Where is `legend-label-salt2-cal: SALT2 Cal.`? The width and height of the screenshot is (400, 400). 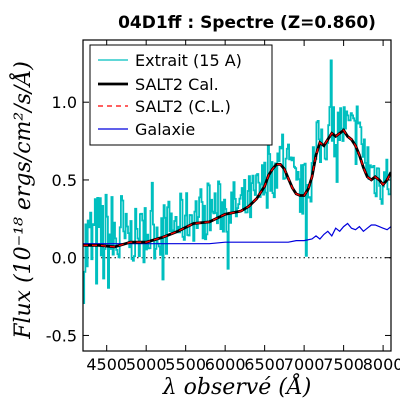
legend-label-salt2-cal: SALT2 Cal. is located at coordinates (177, 84).